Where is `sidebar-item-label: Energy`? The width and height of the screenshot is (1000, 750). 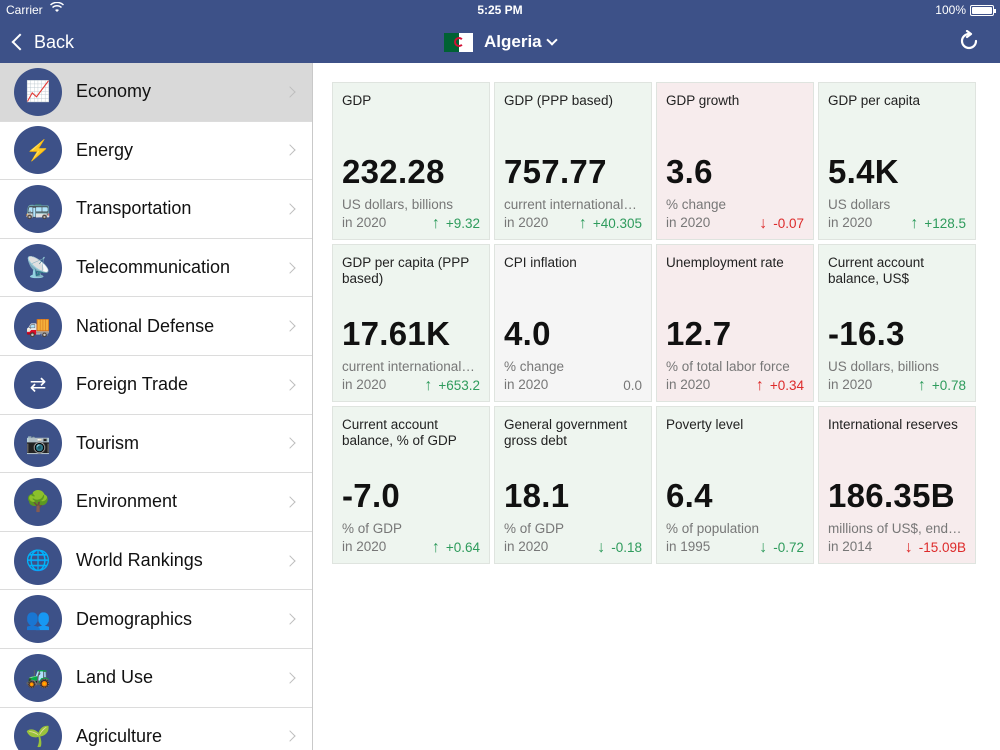 sidebar-item-label: Energy is located at coordinates (105, 149).